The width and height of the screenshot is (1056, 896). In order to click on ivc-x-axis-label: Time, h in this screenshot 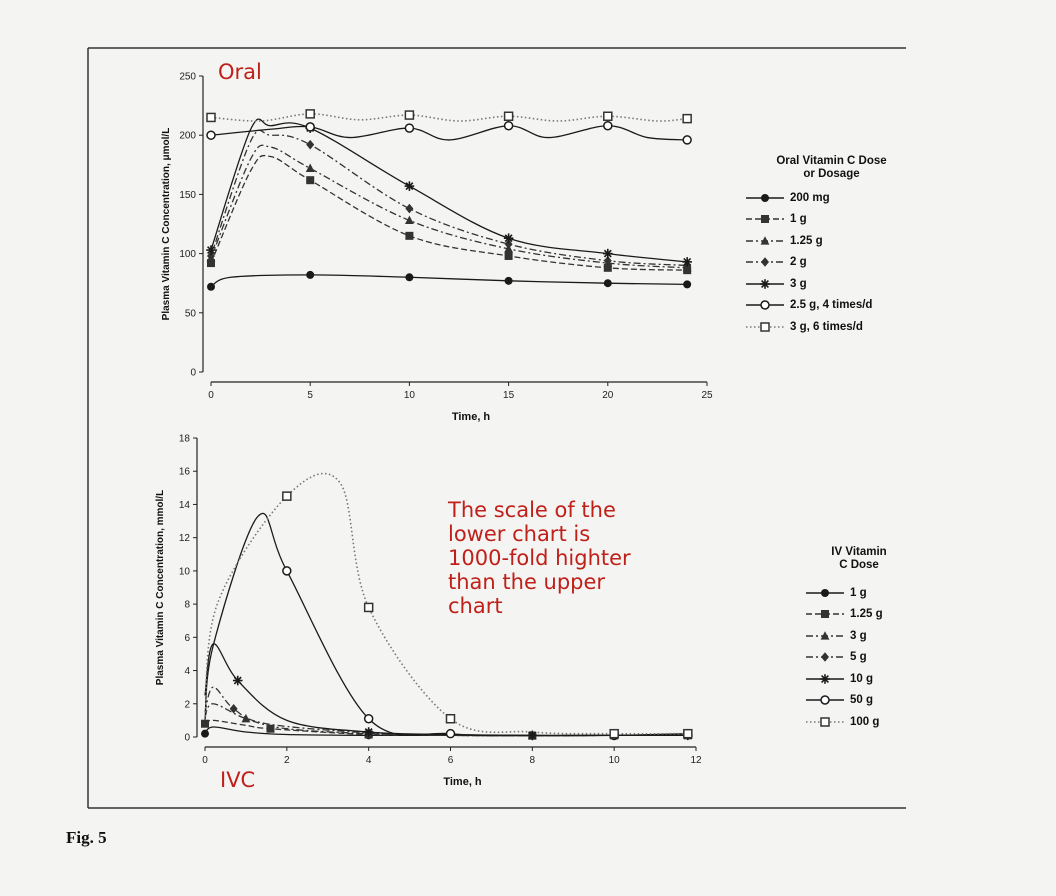, I will do `click(462, 782)`.